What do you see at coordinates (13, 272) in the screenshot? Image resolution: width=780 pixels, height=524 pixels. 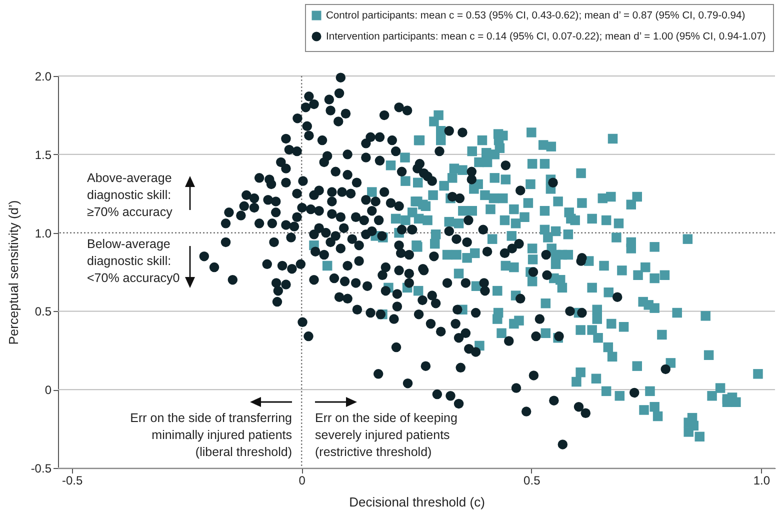 I see `y-axis-title: Perceptual sensitivity (d’)` at bounding box center [13, 272].